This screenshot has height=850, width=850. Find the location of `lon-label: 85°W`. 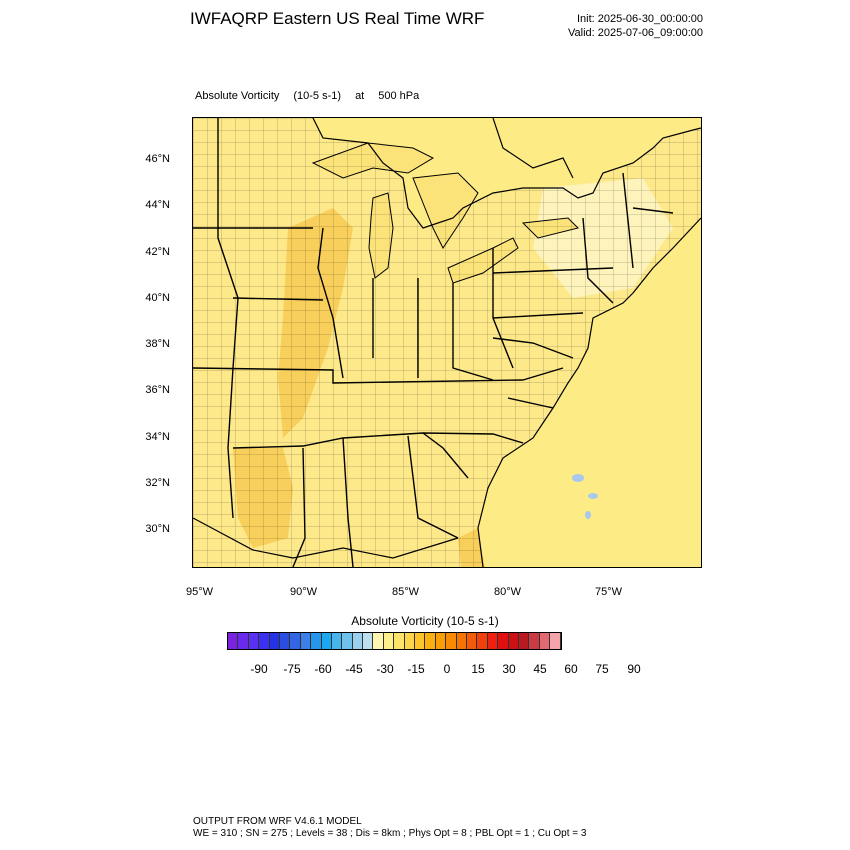

lon-label: 85°W is located at coordinates (406, 592).